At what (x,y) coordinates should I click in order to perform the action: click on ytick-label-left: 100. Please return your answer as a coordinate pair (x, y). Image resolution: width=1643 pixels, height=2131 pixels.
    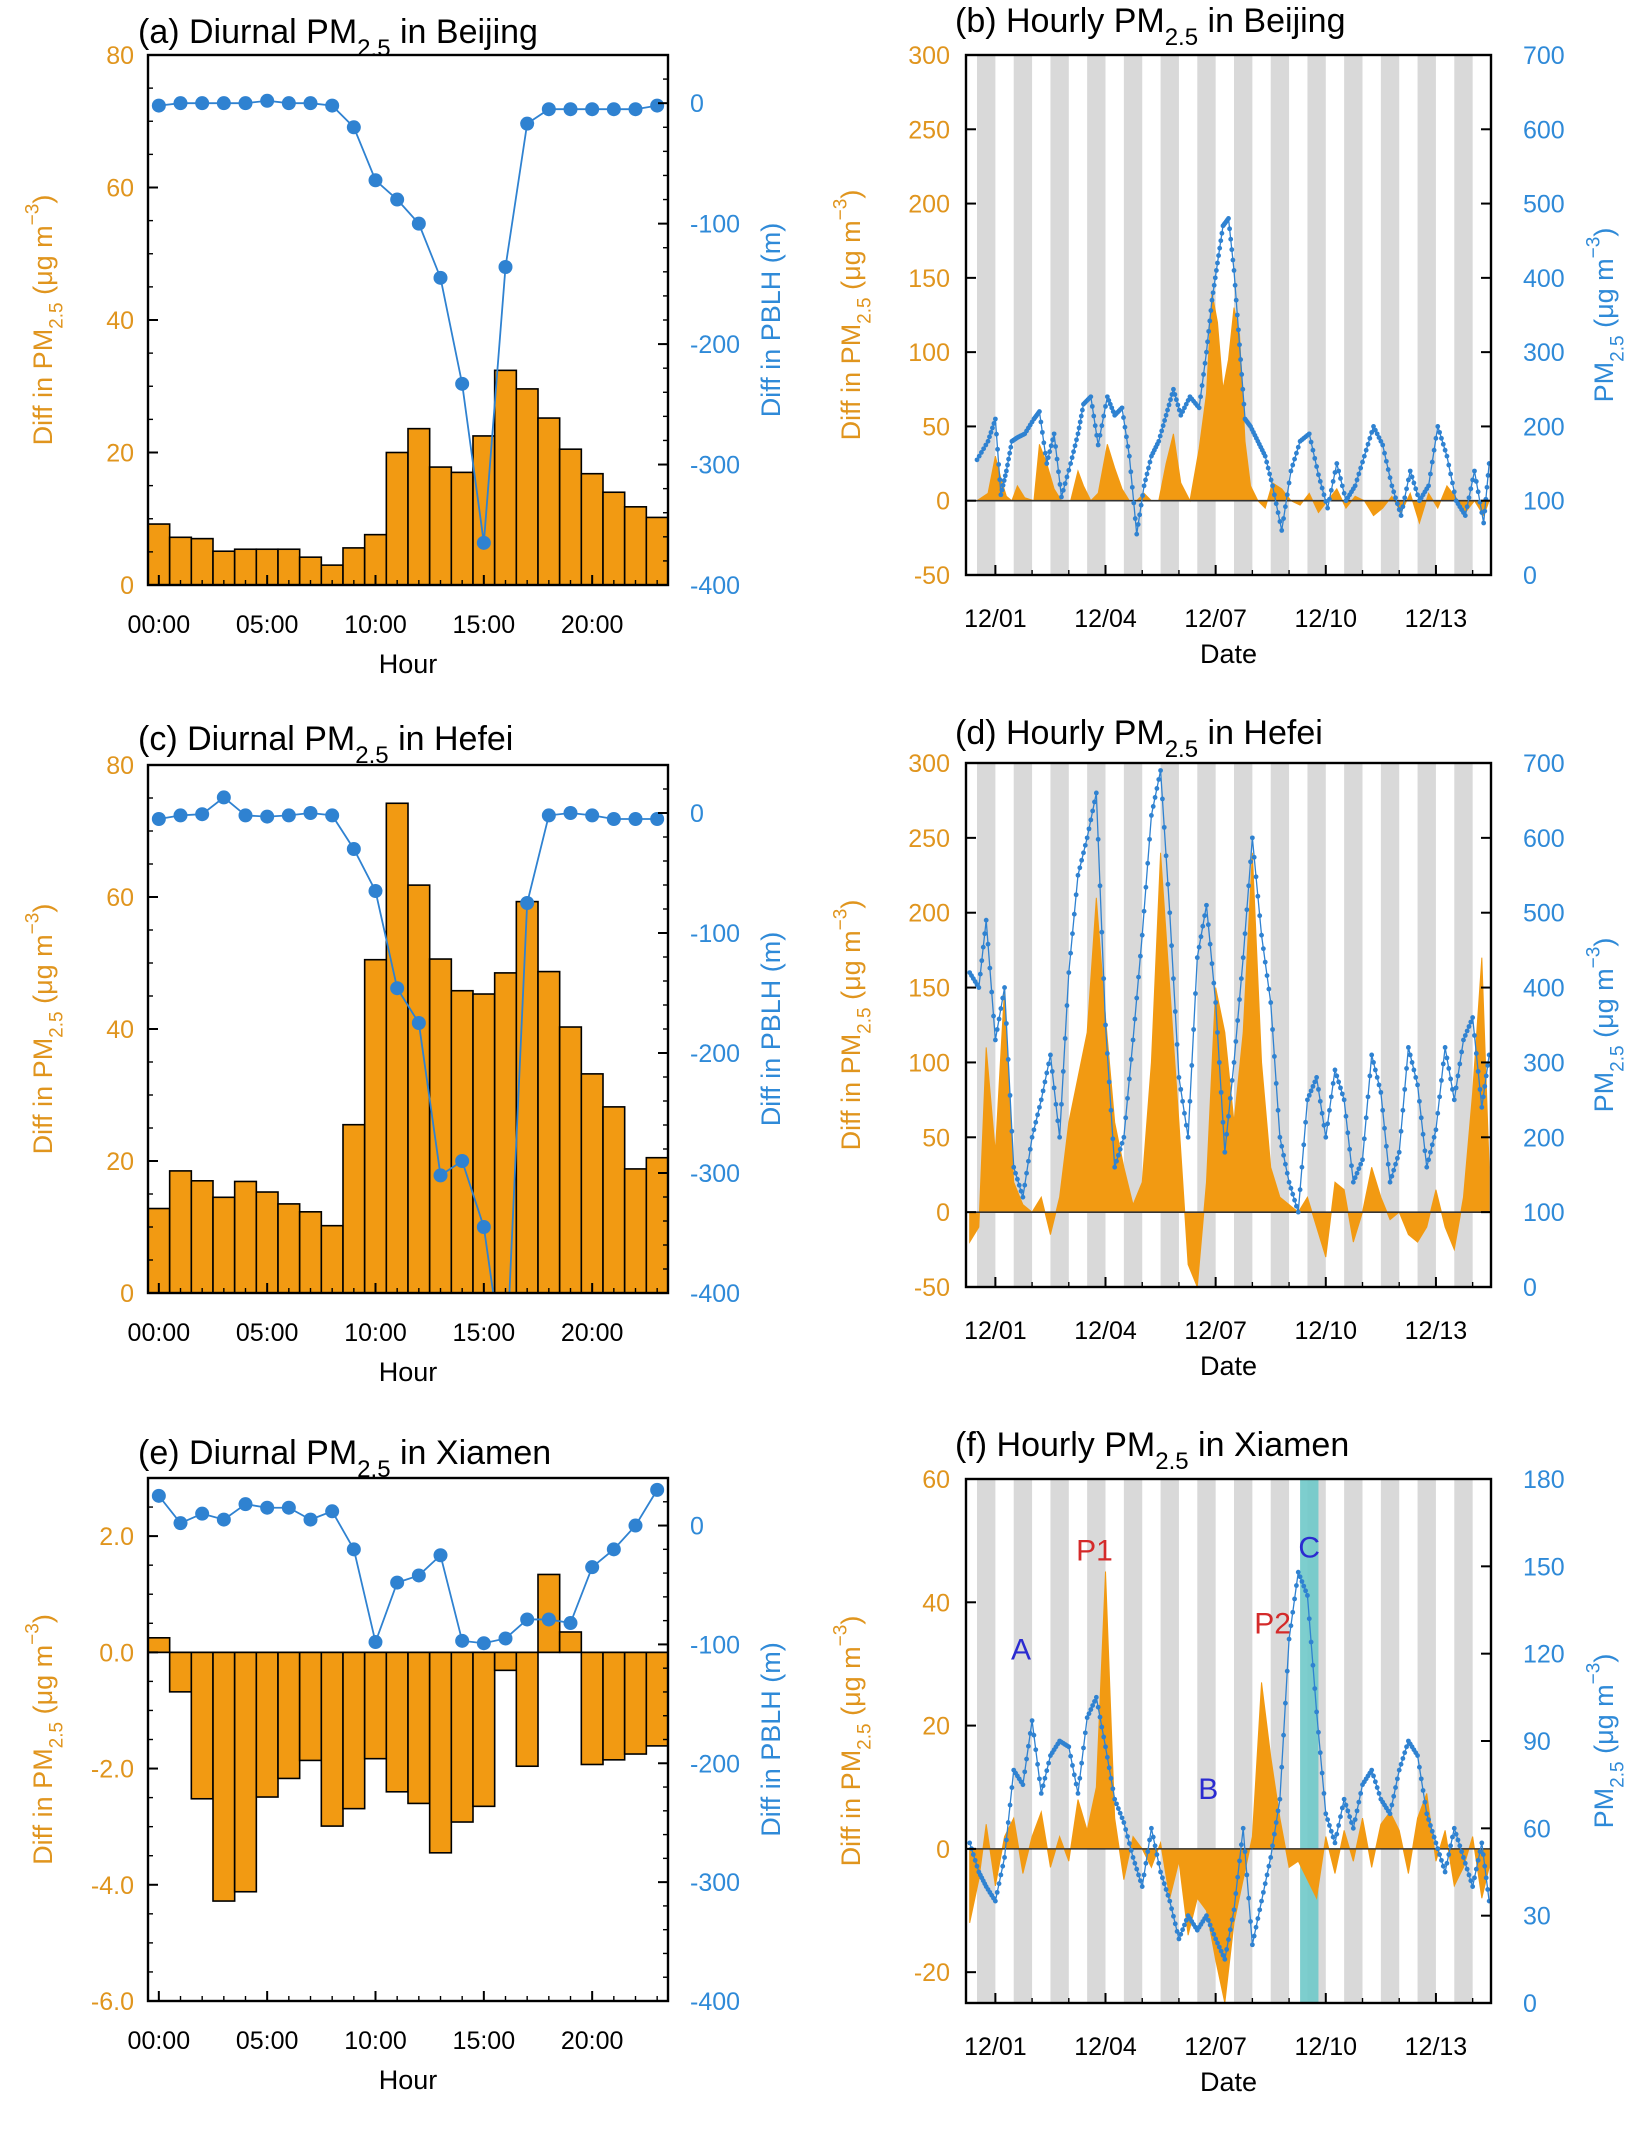
    Looking at the image, I should click on (929, 353).